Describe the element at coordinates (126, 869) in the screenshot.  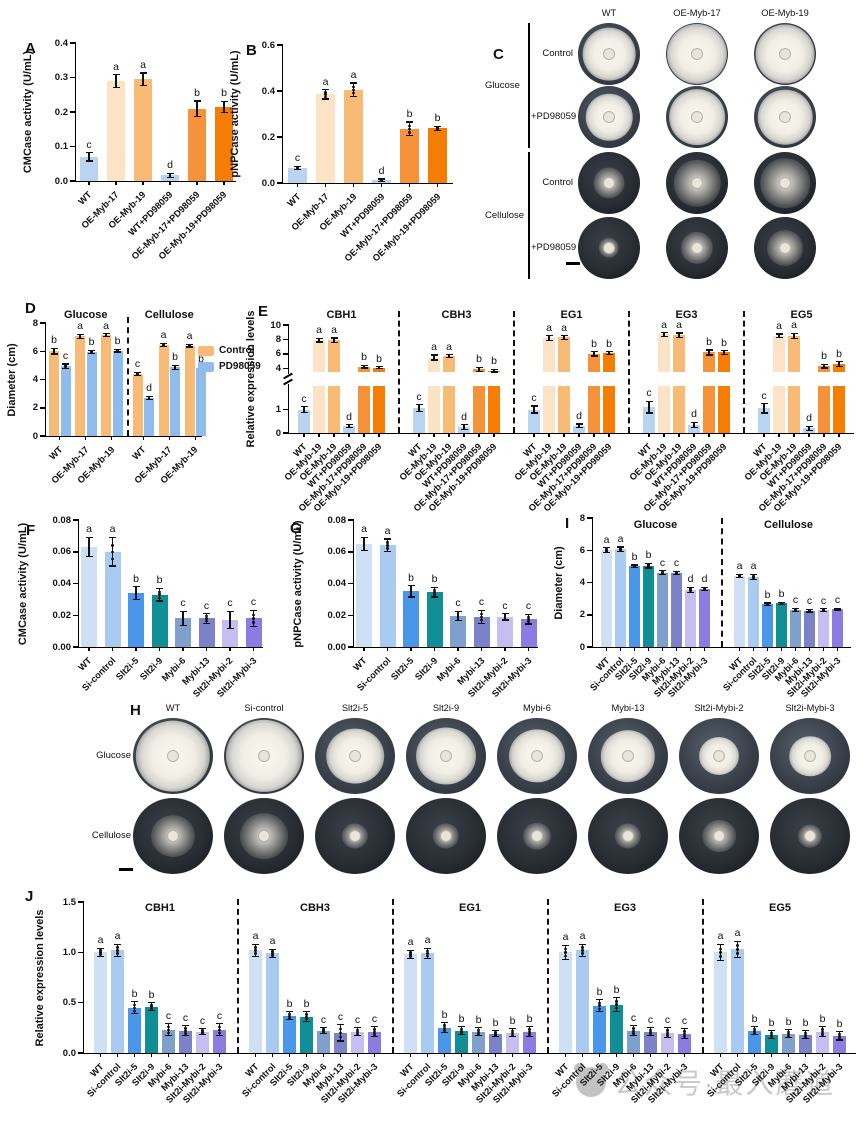
I see `scale-bar` at that location.